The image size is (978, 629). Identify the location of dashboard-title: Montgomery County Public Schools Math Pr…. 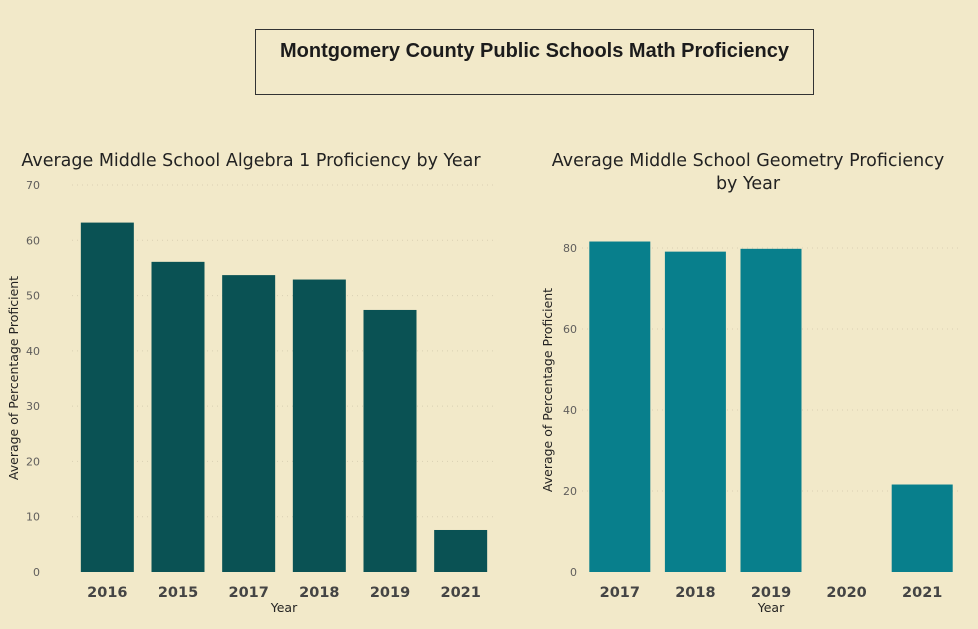
(534, 51).